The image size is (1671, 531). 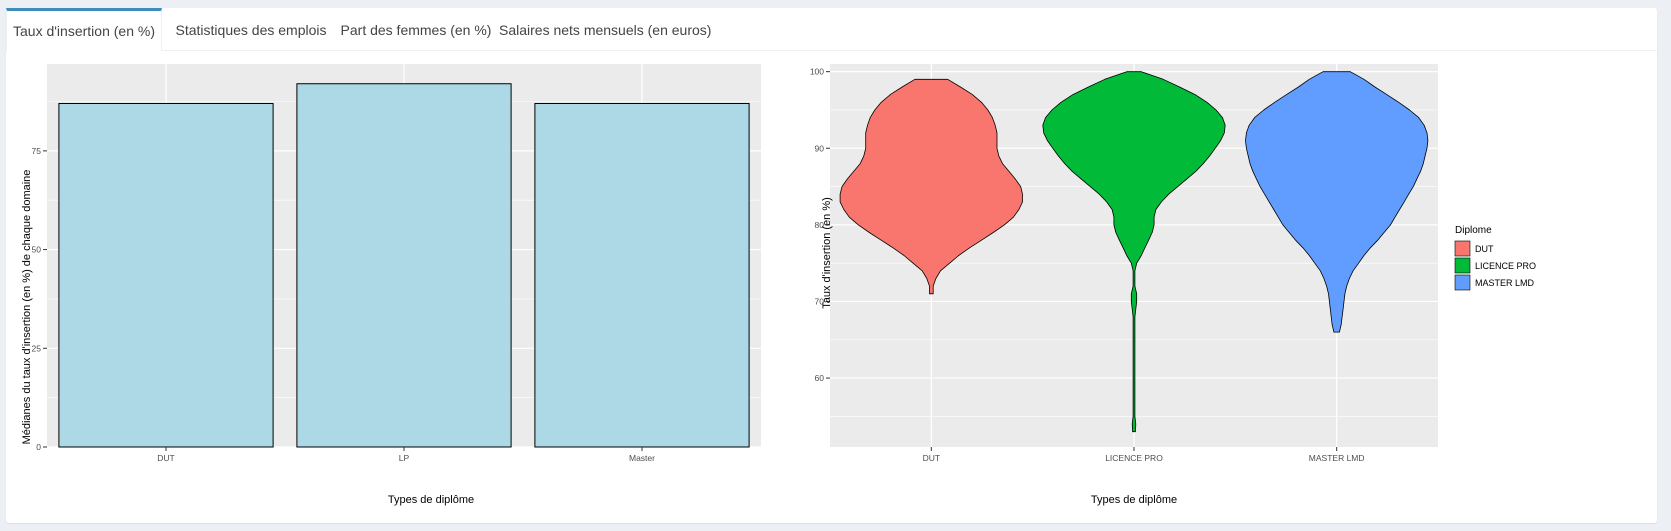 What do you see at coordinates (84, 29) in the screenshot?
I see `tab-taux-insertion: Taux d'insertion (en %)` at bounding box center [84, 29].